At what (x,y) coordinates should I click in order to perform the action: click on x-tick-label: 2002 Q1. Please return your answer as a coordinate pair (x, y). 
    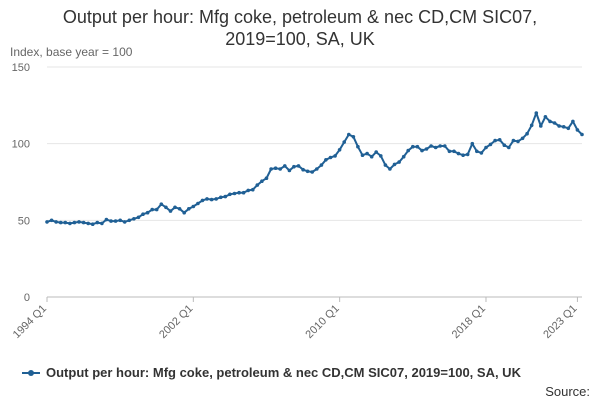
    Looking at the image, I should click on (176, 322).